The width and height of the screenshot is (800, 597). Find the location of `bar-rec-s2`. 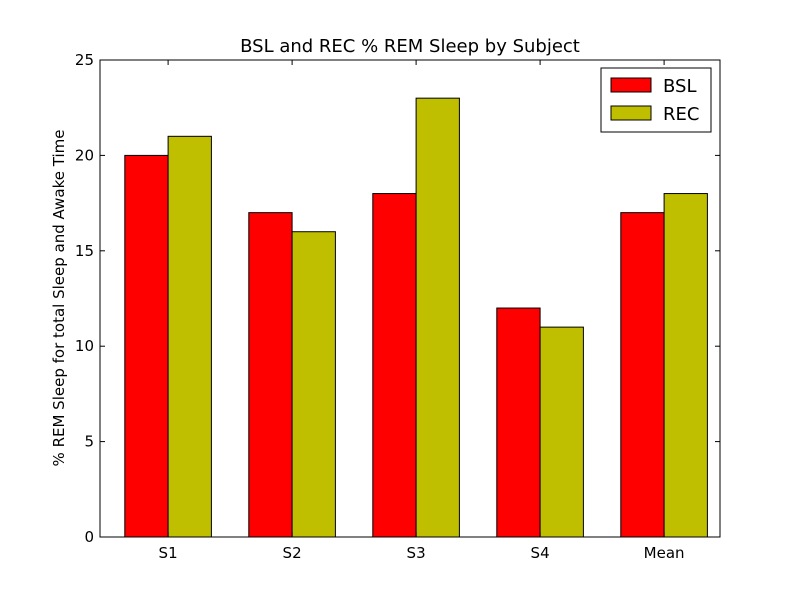

bar-rec-s2 is located at coordinates (313, 384).